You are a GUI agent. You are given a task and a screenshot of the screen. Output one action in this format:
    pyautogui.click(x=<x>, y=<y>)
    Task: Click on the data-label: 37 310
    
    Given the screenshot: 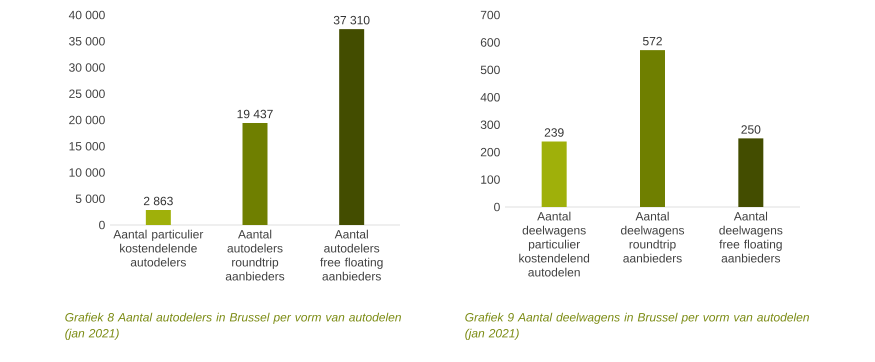 What is the action you would take?
    pyautogui.click(x=352, y=20)
    